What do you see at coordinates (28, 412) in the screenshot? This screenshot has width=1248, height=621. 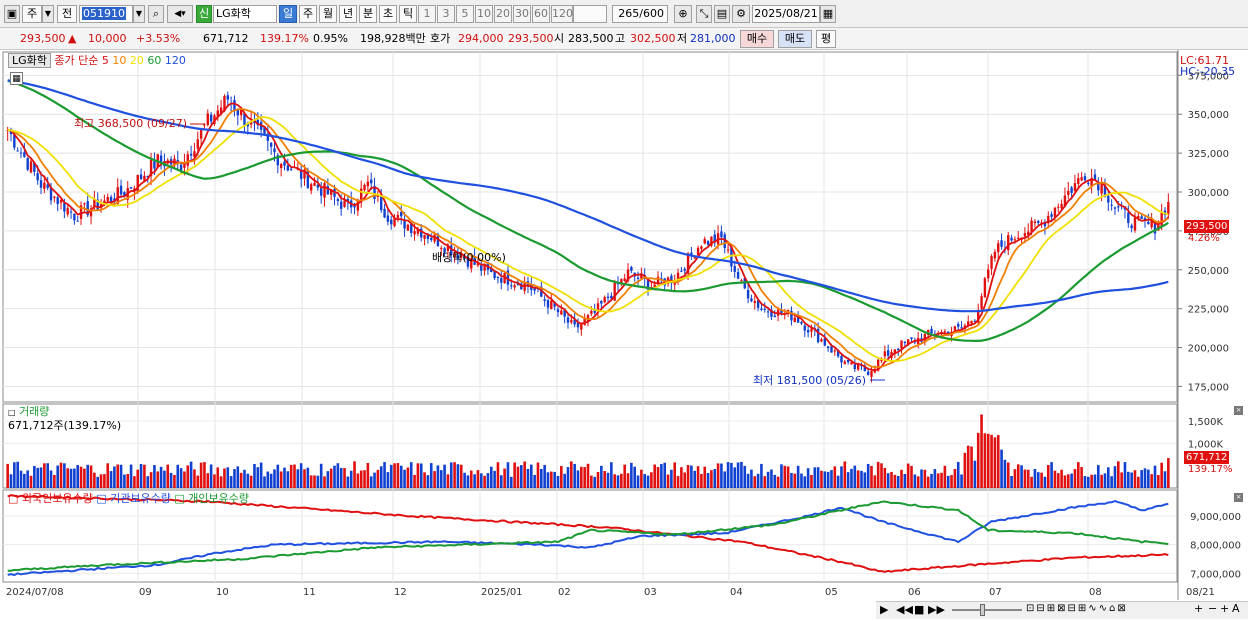 I see `volume-panel-title: □ 거래량` at bounding box center [28, 412].